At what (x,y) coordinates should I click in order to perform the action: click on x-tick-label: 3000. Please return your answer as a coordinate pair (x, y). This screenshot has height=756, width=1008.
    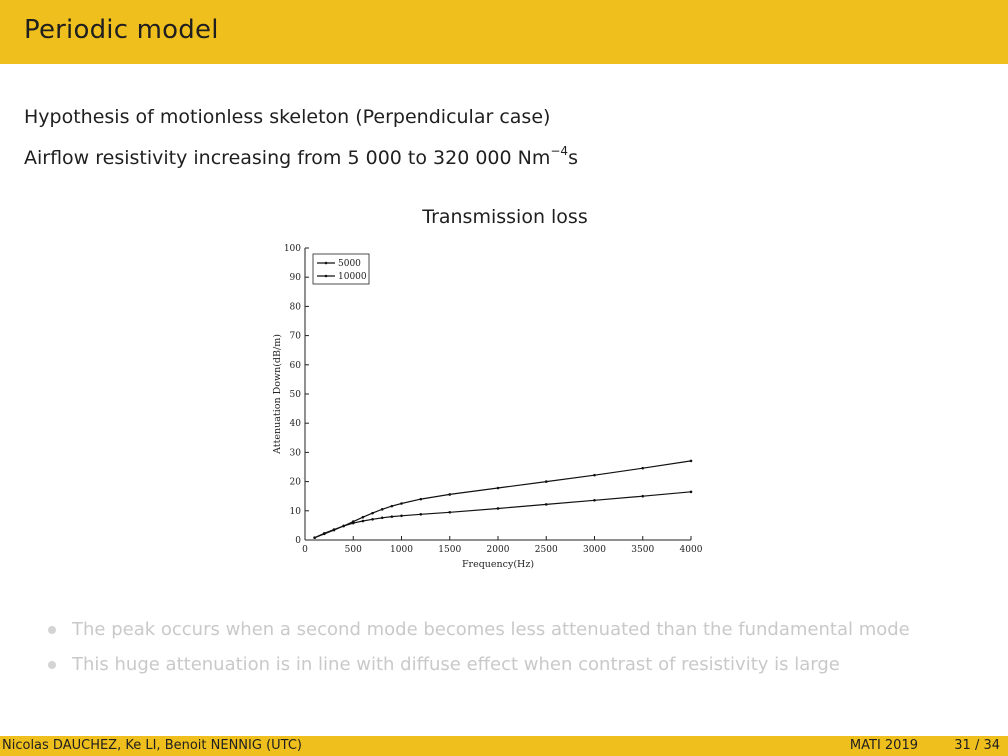
    Looking at the image, I should click on (594, 550).